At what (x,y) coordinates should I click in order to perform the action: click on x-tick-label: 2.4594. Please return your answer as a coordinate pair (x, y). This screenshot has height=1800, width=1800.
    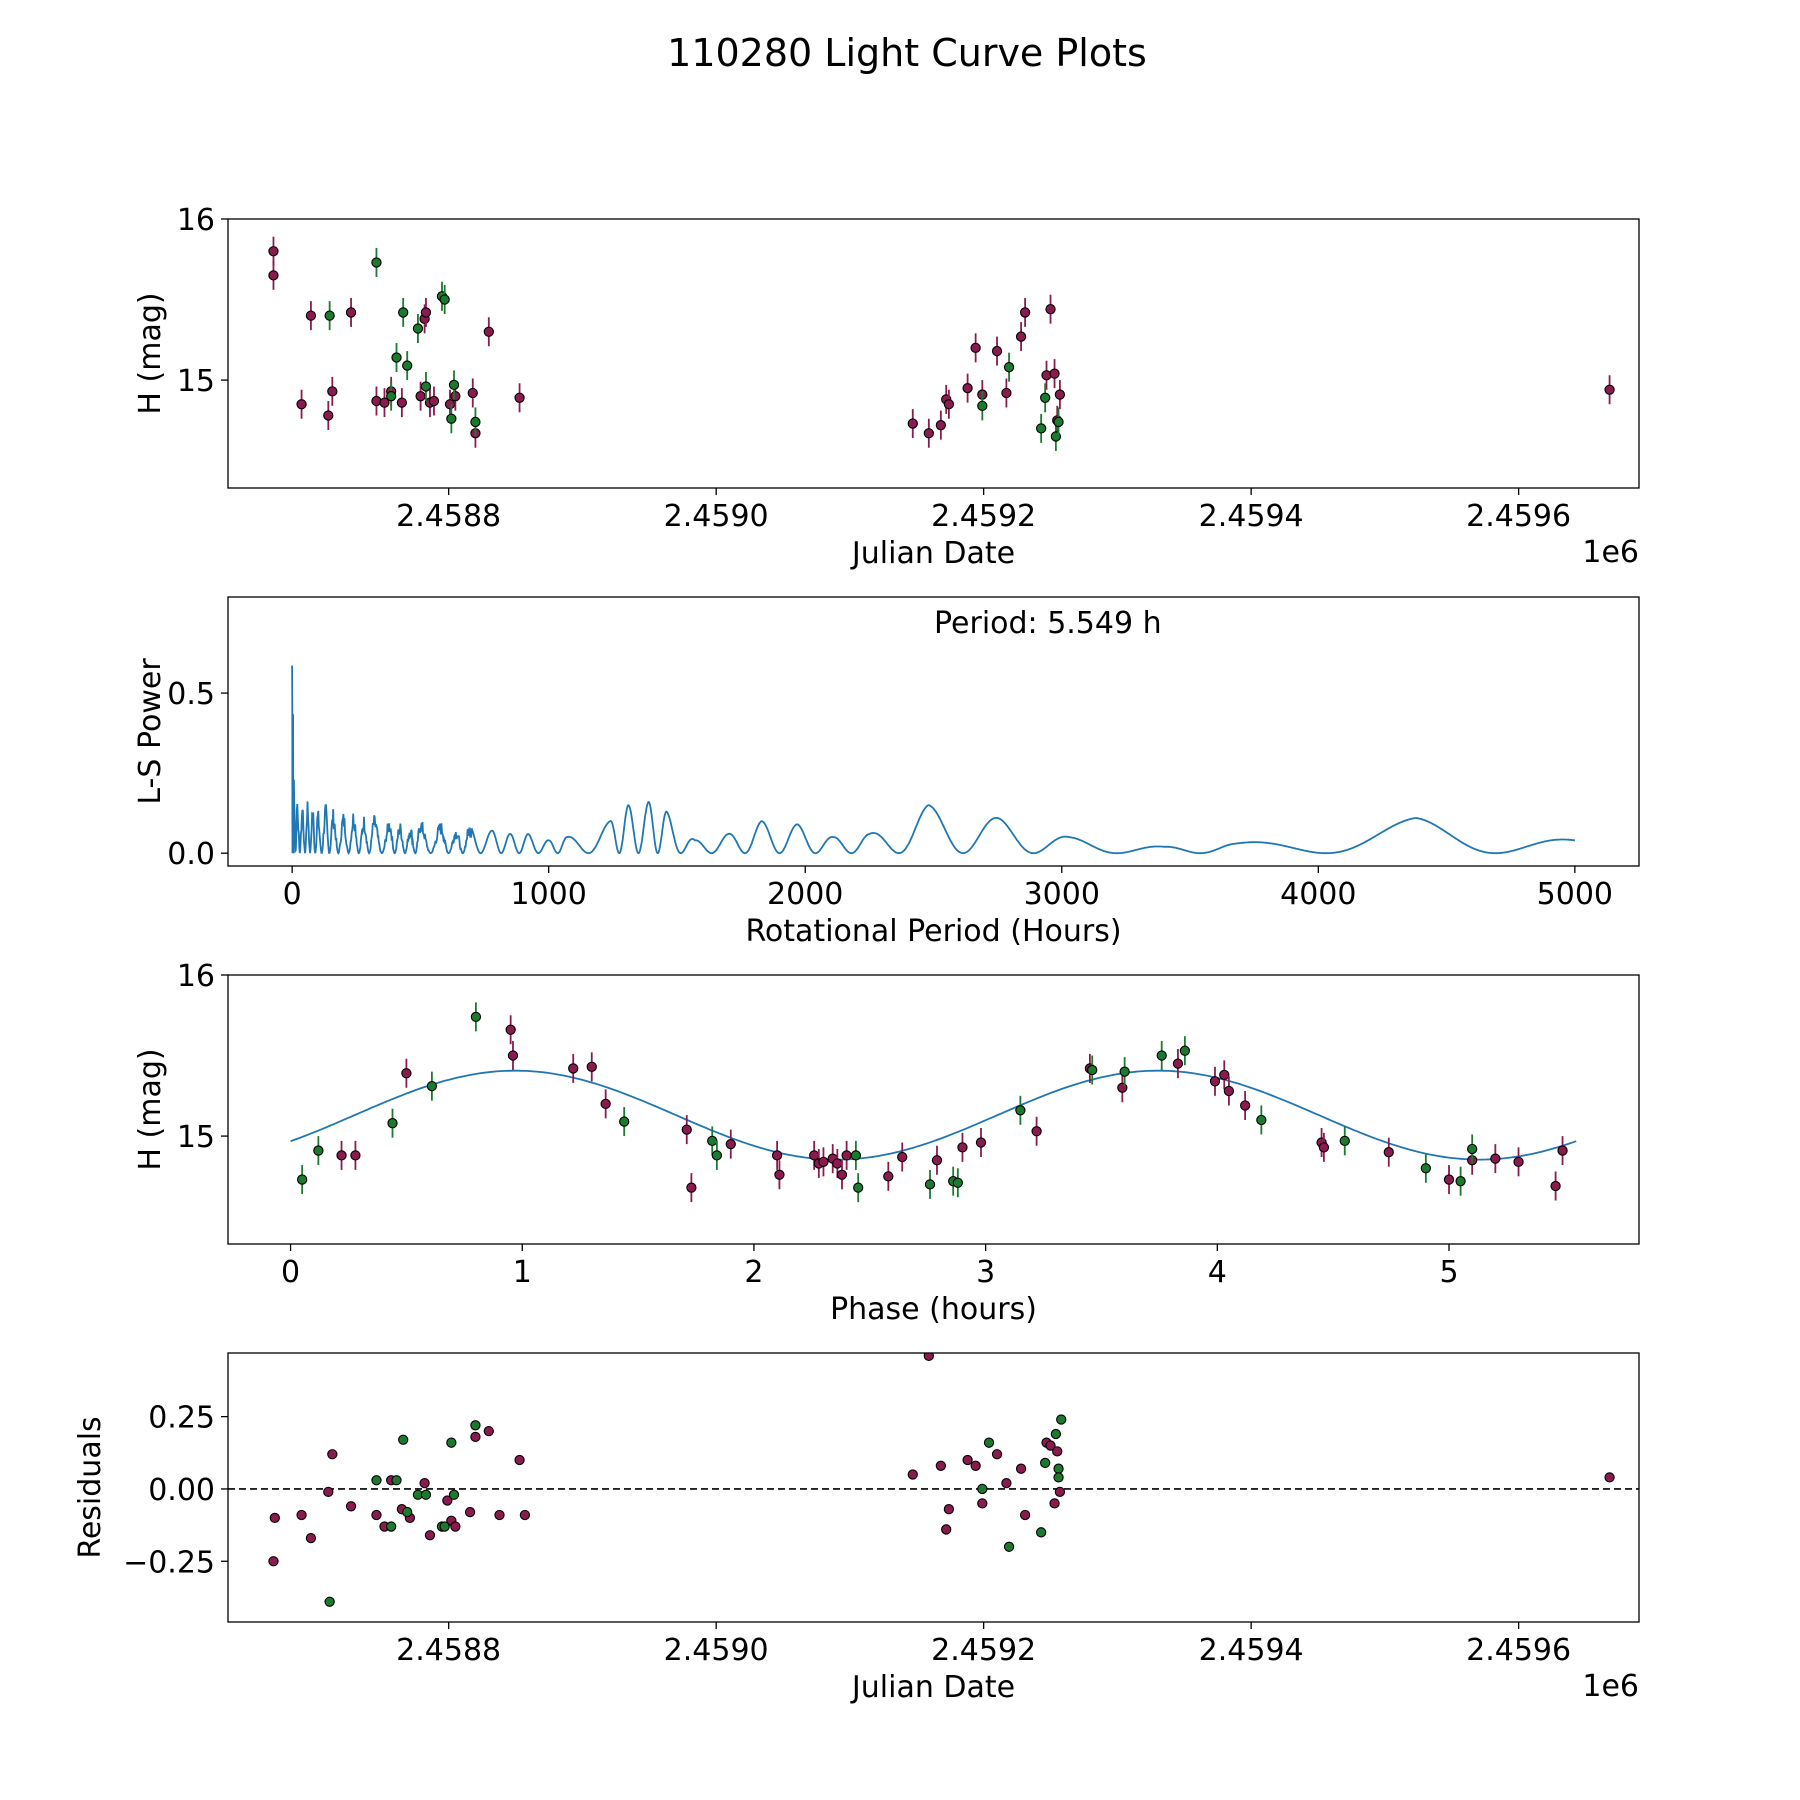
    Looking at the image, I should click on (1251, 1650).